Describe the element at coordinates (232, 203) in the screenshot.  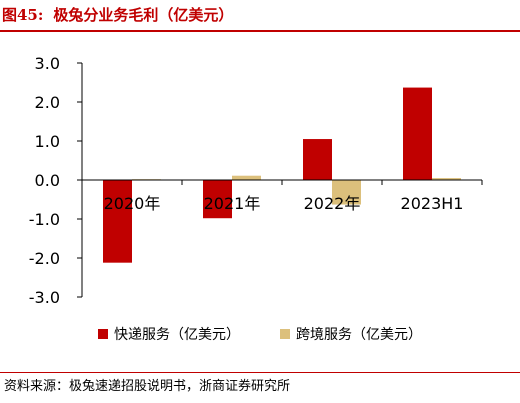
I see `x-category-label: 2021年` at that location.